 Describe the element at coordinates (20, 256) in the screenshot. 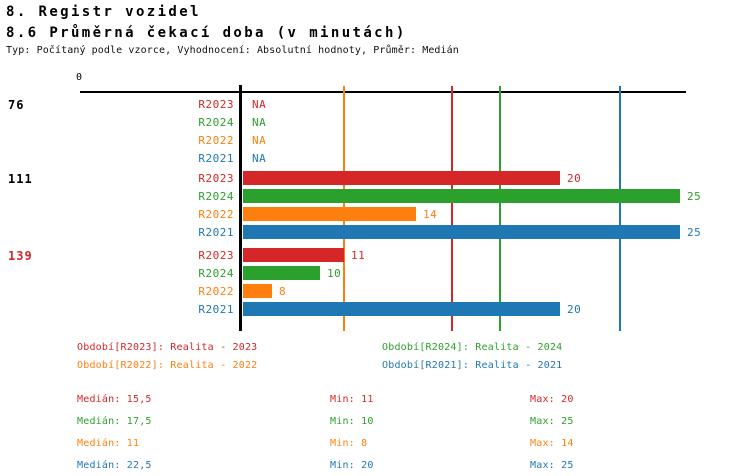

I see `group-label: 139` at that location.